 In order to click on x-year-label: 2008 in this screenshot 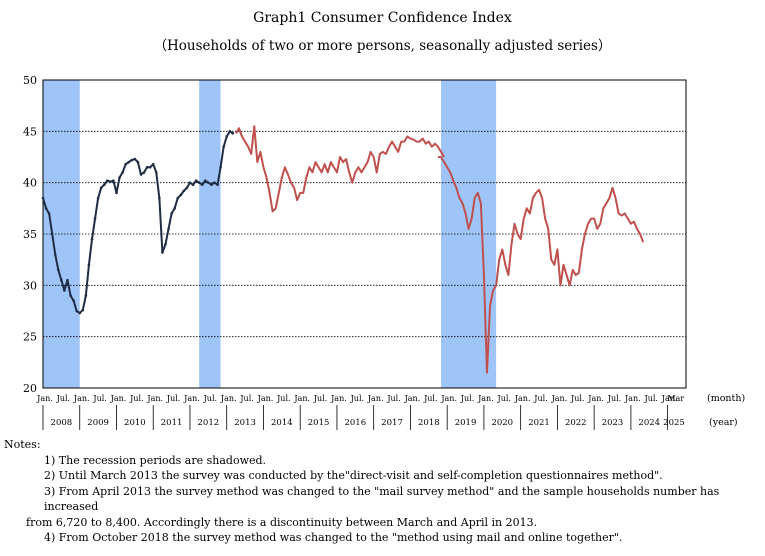, I will do `click(62, 423)`.